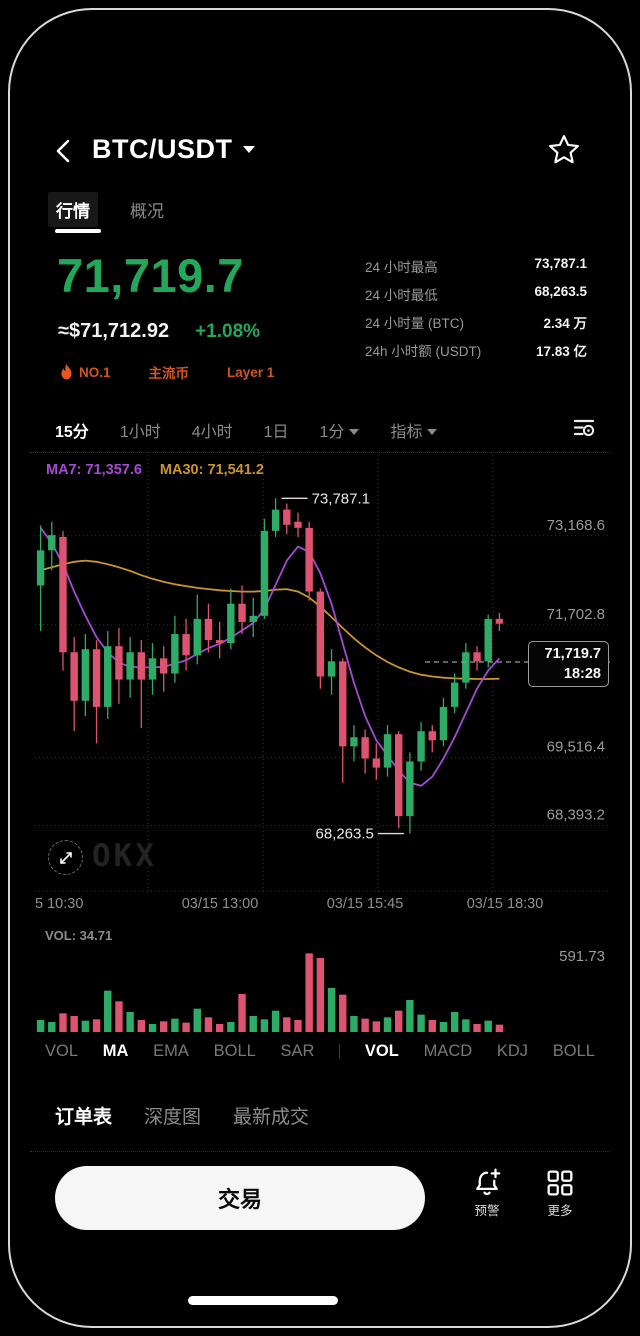  What do you see at coordinates (240, 1198) in the screenshot?
I see `trade-button: 交易` at bounding box center [240, 1198].